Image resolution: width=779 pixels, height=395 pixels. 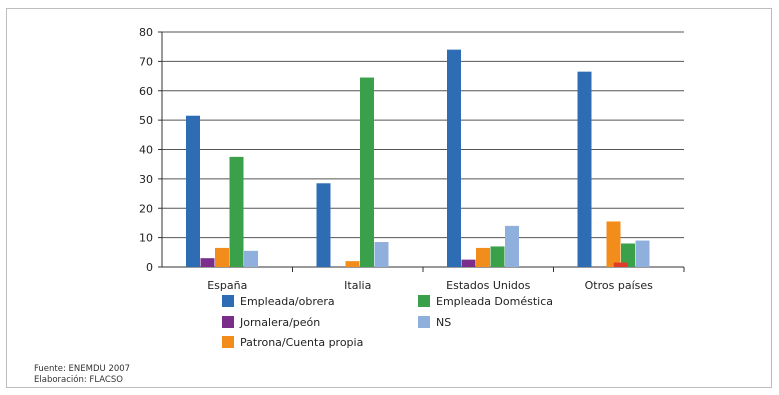 What do you see at coordinates (279, 322) in the screenshot?
I see `legend-label: Jornalera/peón` at bounding box center [279, 322].